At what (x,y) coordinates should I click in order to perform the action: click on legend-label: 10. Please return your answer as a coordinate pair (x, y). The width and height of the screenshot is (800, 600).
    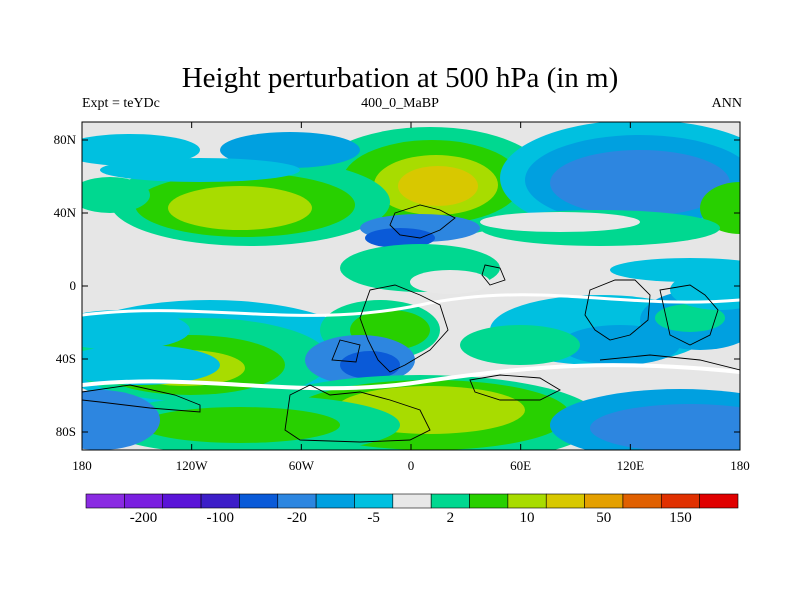
    Looking at the image, I should click on (527, 518).